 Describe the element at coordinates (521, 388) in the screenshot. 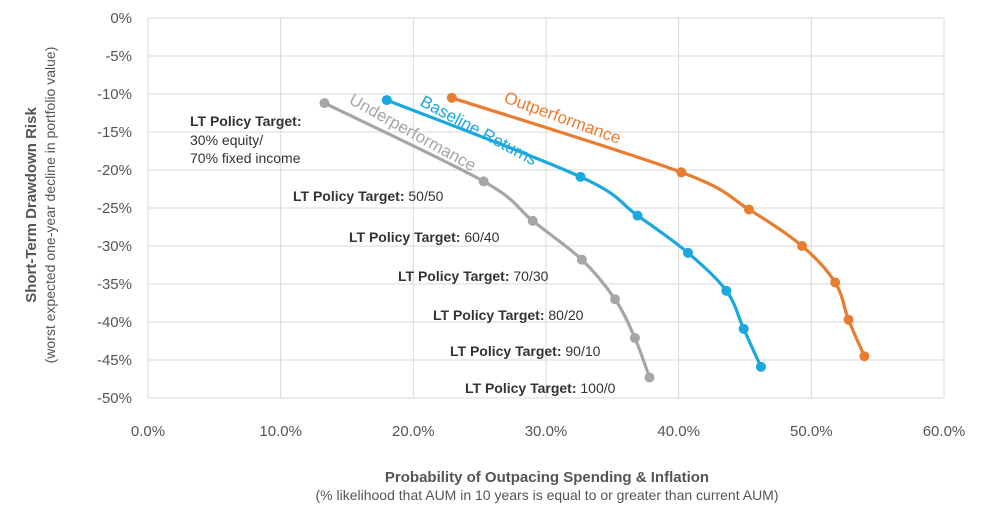

I see `annotation-100-0-heading: LT Policy Target:` at that location.